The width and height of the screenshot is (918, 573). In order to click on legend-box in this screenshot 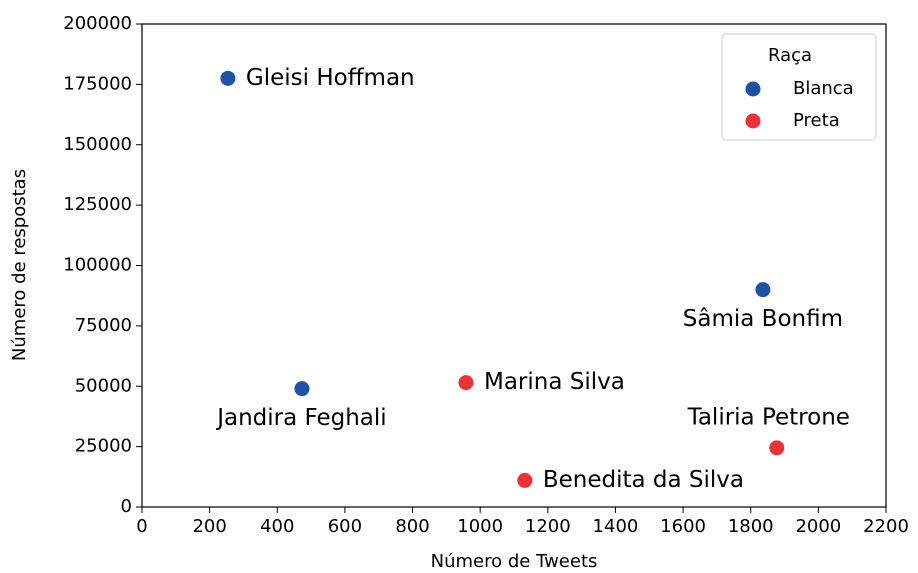, I will do `click(799, 87)`.